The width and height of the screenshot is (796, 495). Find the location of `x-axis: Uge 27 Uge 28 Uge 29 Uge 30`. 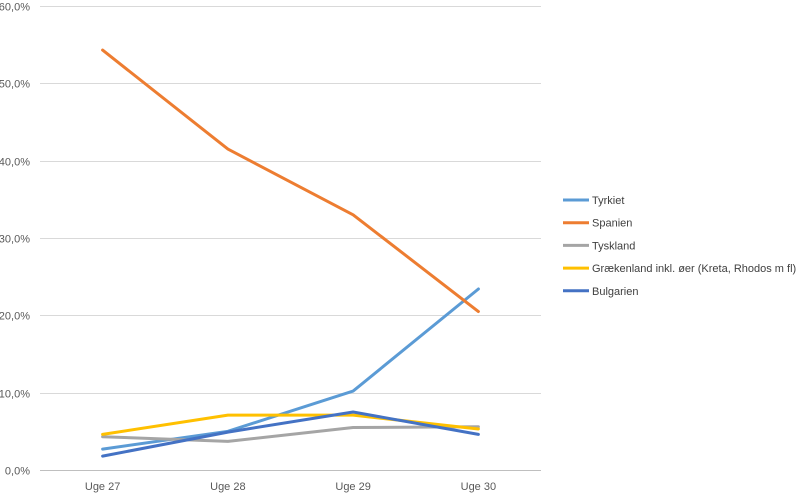

x-axis: Uge 27 Uge 28 Uge 29 Uge 30 is located at coordinates (290, 487).